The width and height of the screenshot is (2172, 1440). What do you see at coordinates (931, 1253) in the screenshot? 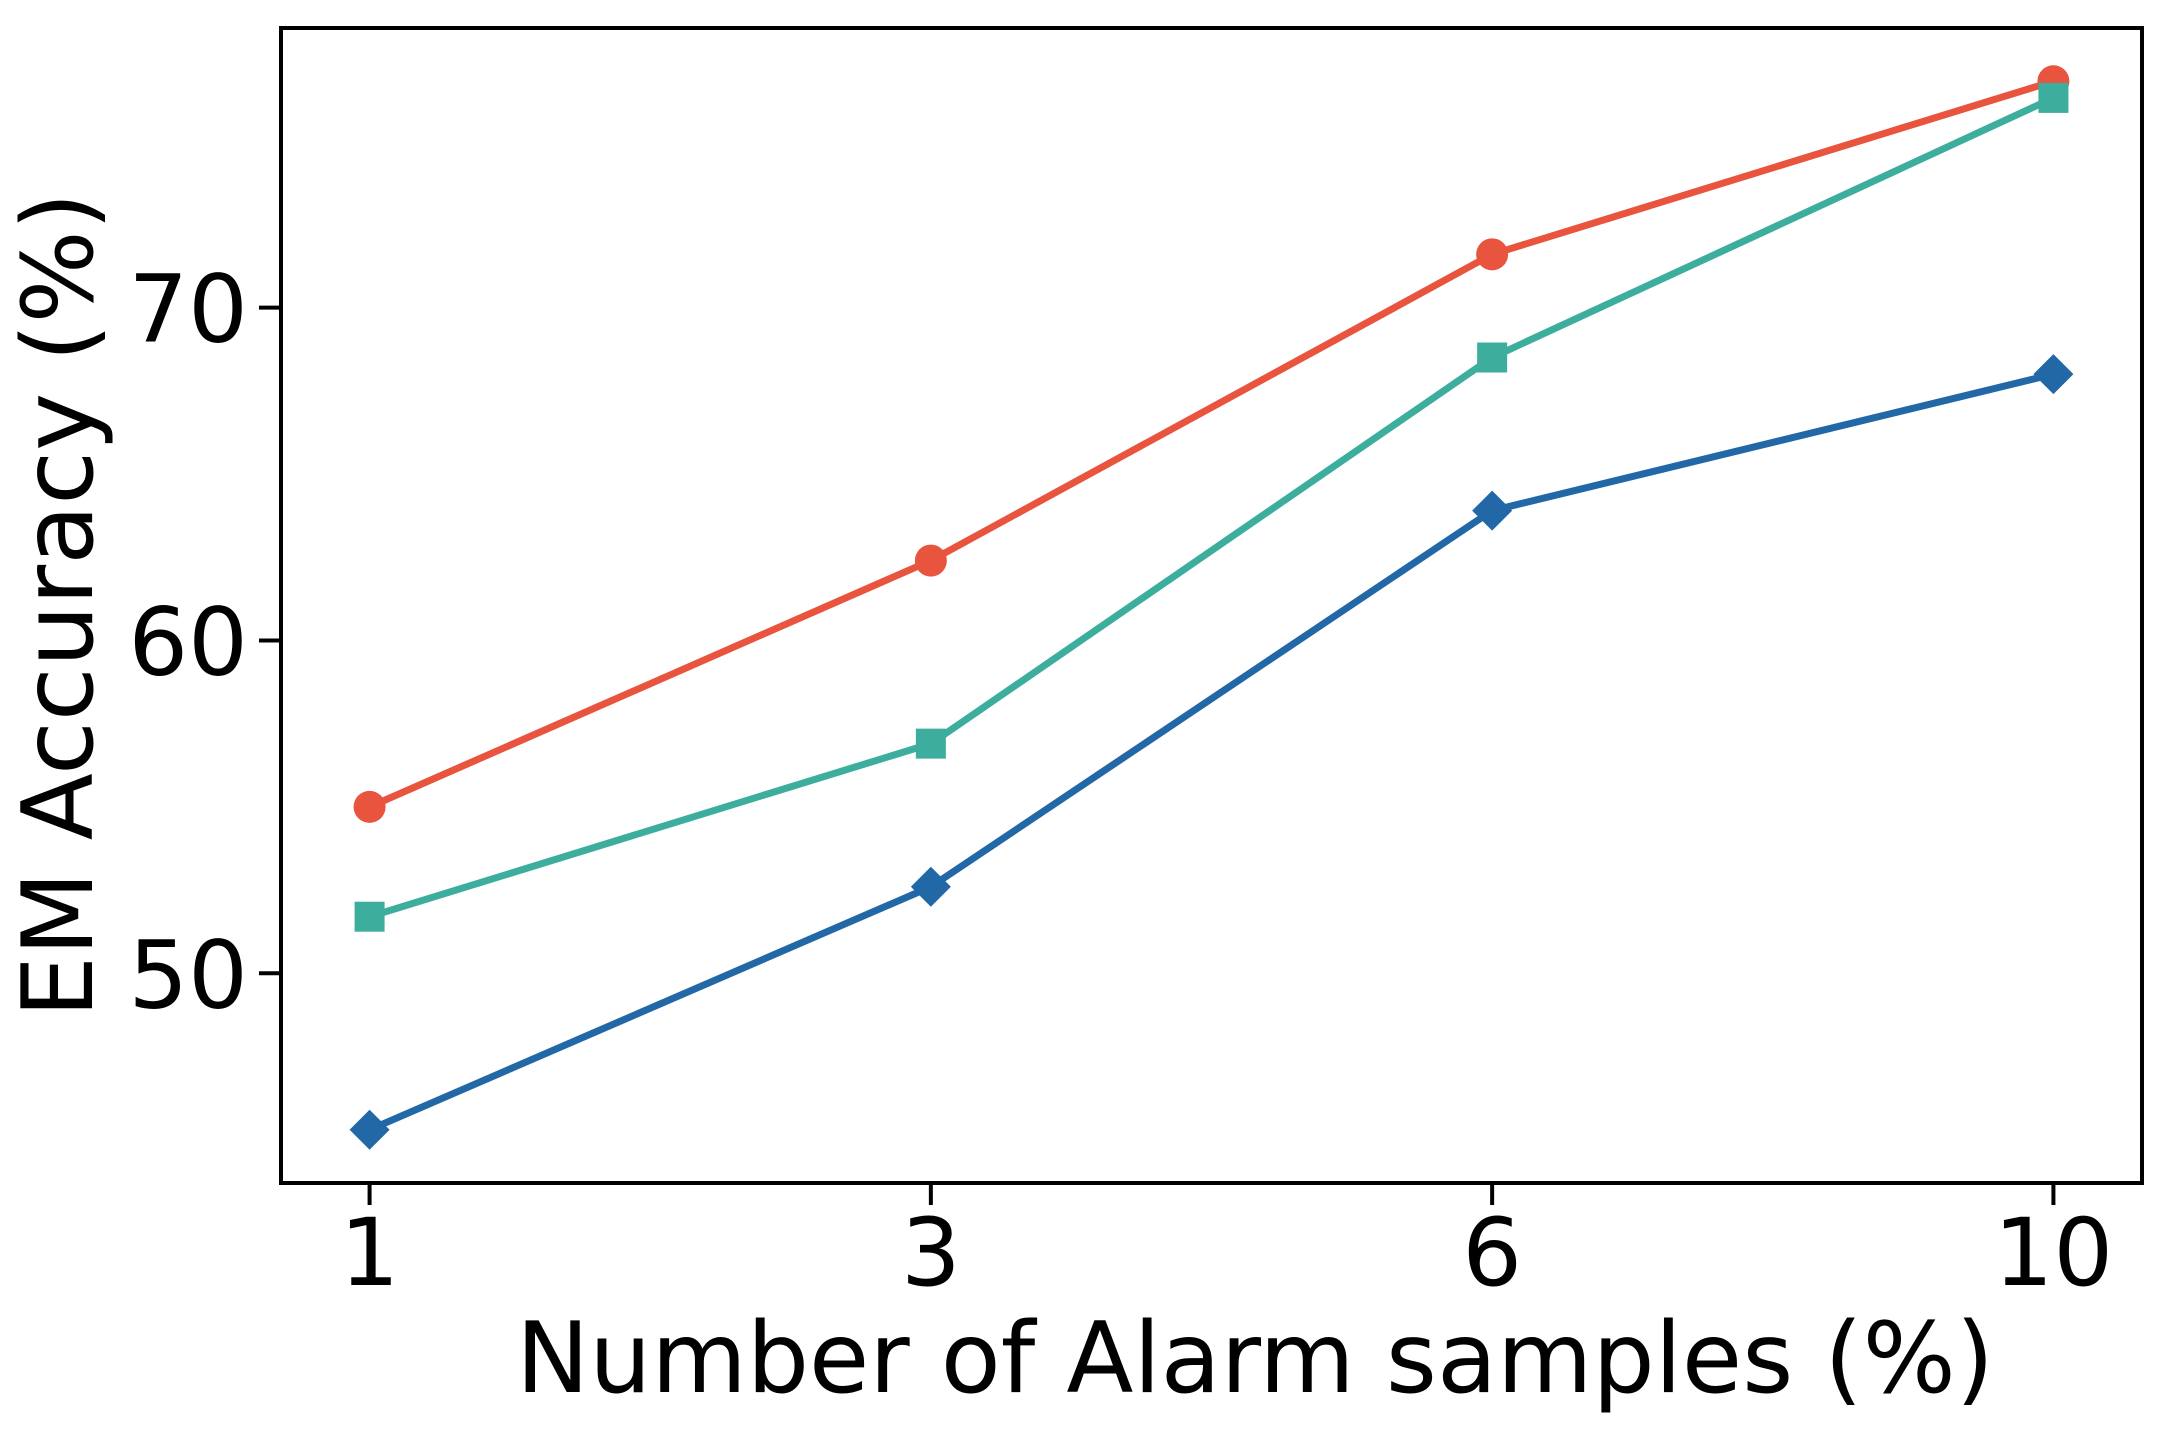
I see `x-tick-label: 3` at bounding box center [931, 1253].